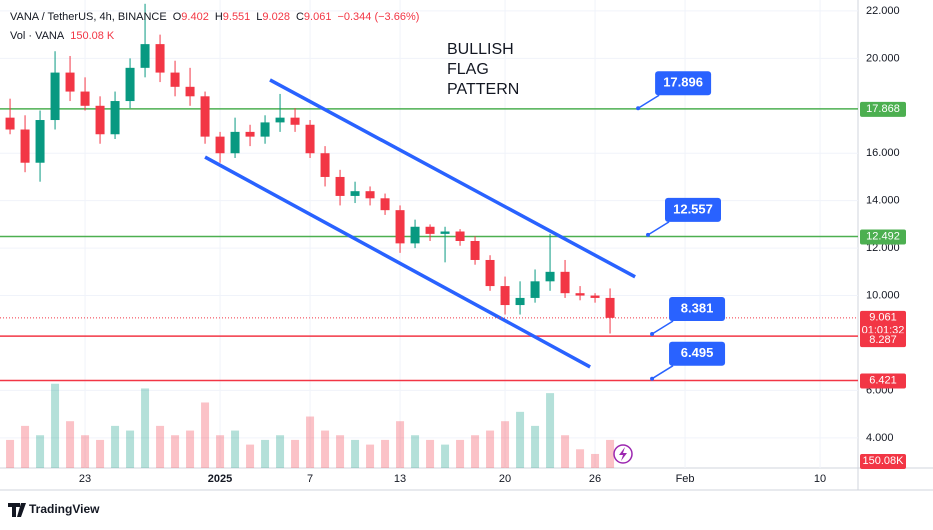 The height and width of the screenshot is (530, 933). What do you see at coordinates (400, 479) in the screenshot?
I see `x-tick-label: 13` at bounding box center [400, 479].